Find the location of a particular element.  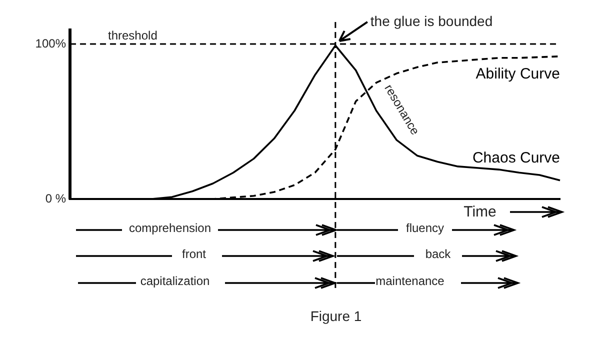

ref-line-label: threshold is located at coordinates (133, 35).